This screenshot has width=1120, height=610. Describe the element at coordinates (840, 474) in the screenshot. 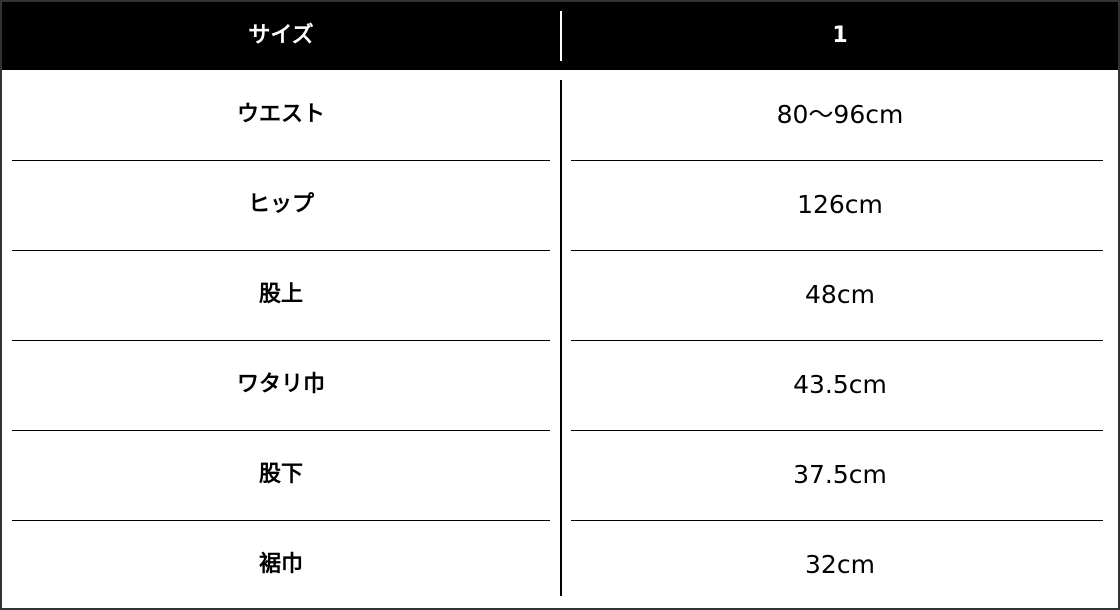

I see `row-value: 37.5cm` at that location.